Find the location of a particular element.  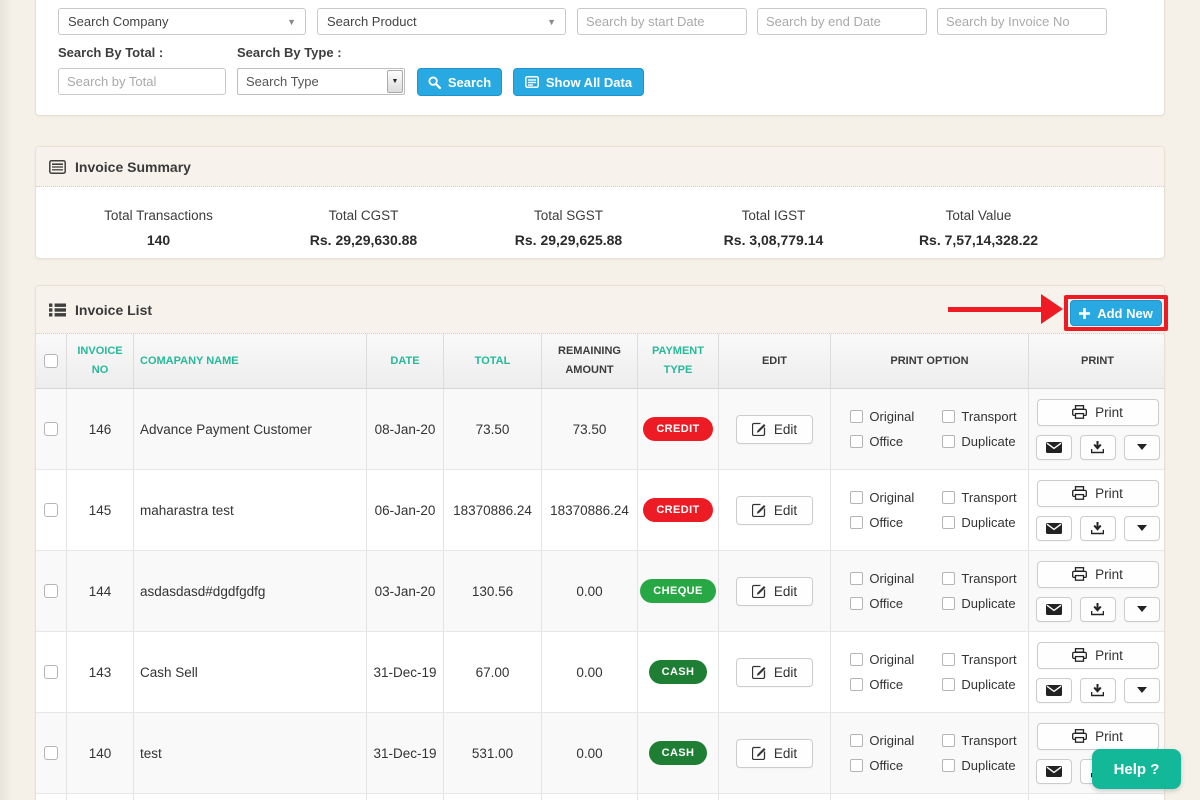

company-name-cell: maharastra test is located at coordinates (250, 510).